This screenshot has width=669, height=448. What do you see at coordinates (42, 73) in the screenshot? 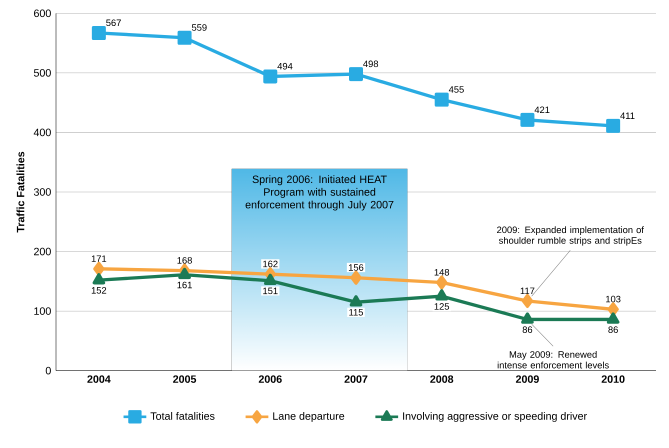
I see `y-tick-label: 500` at bounding box center [42, 73].